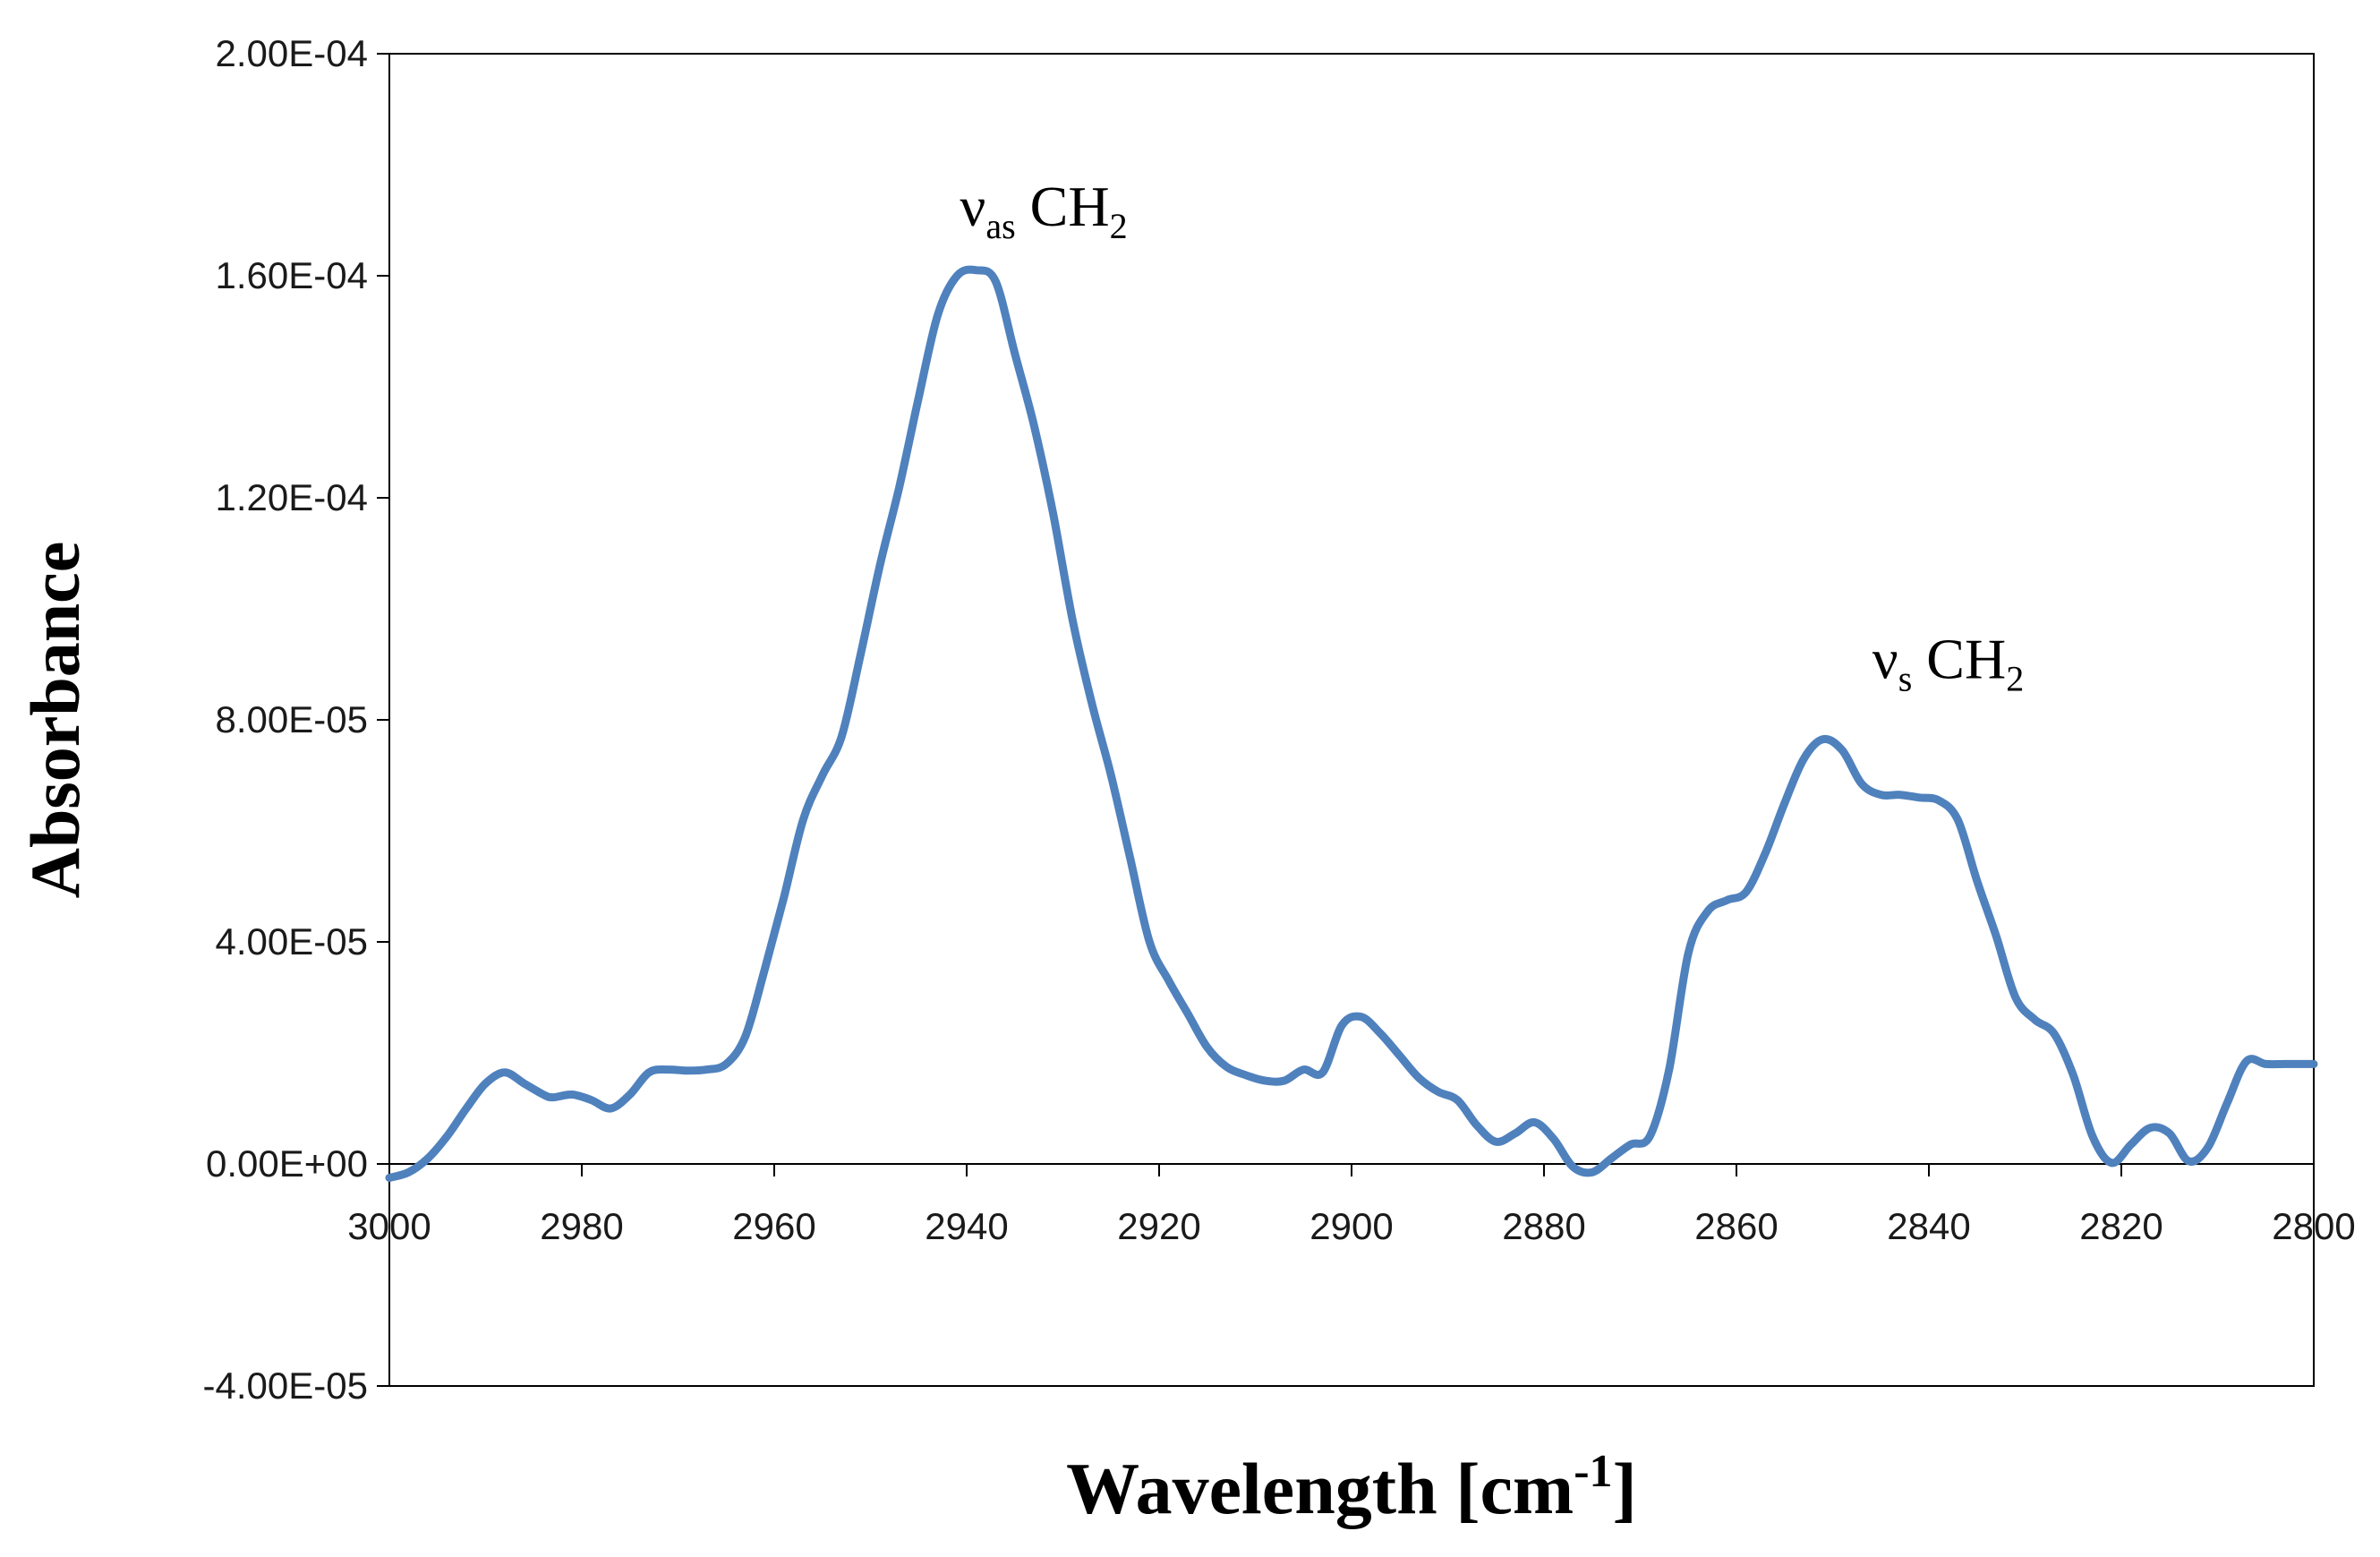  I want to click on x-tick-label: 2800, so click(2314, 1226).